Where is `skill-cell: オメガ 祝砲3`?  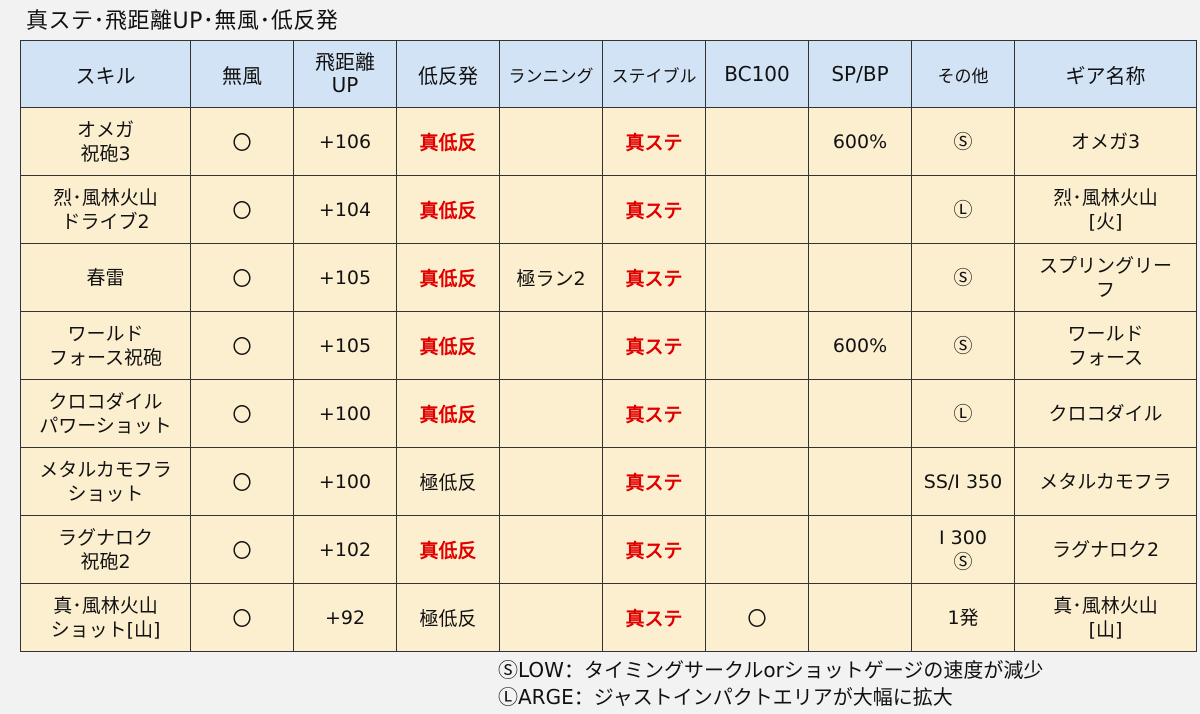
skill-cell: オメガ 祝砲3 is located at coordinates (105, 141).